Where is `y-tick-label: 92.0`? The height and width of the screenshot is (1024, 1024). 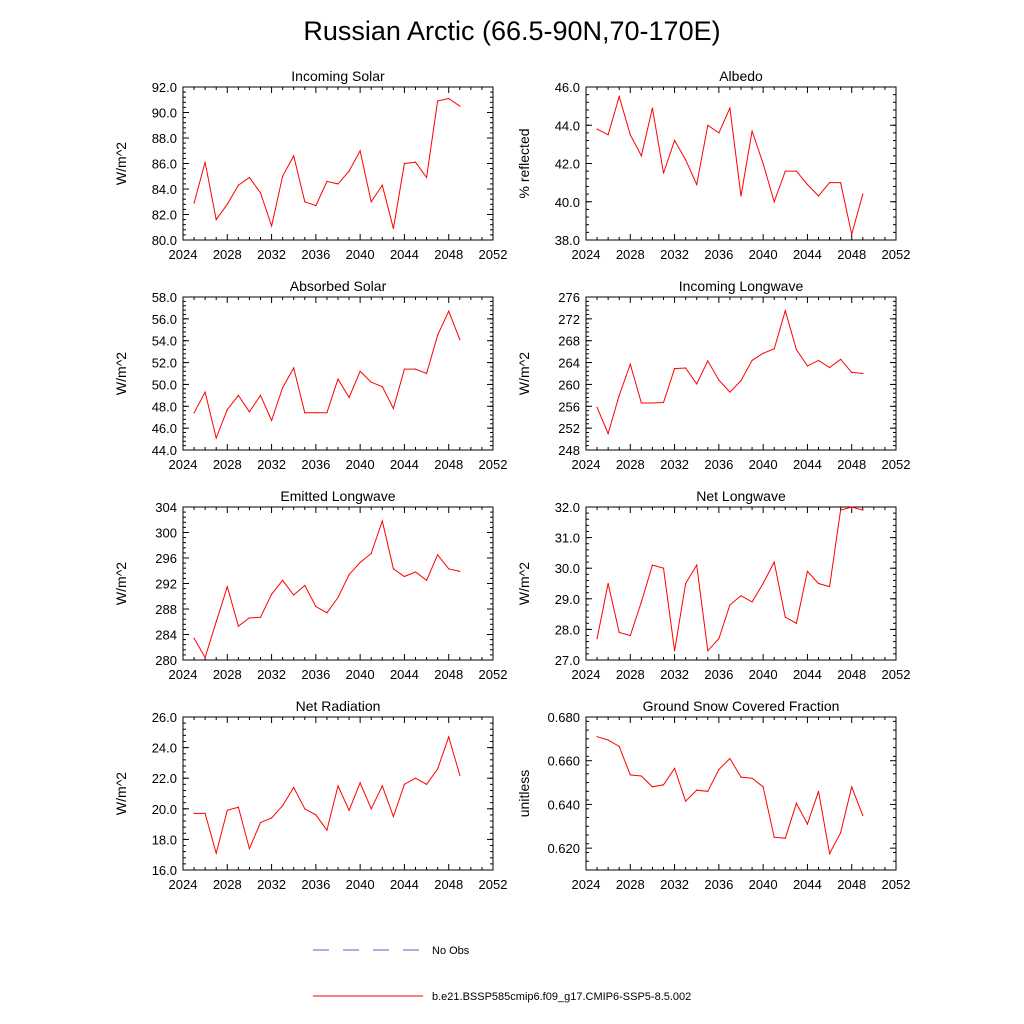
y-tick-label: 92.0 is located at coordinates (164, 87).